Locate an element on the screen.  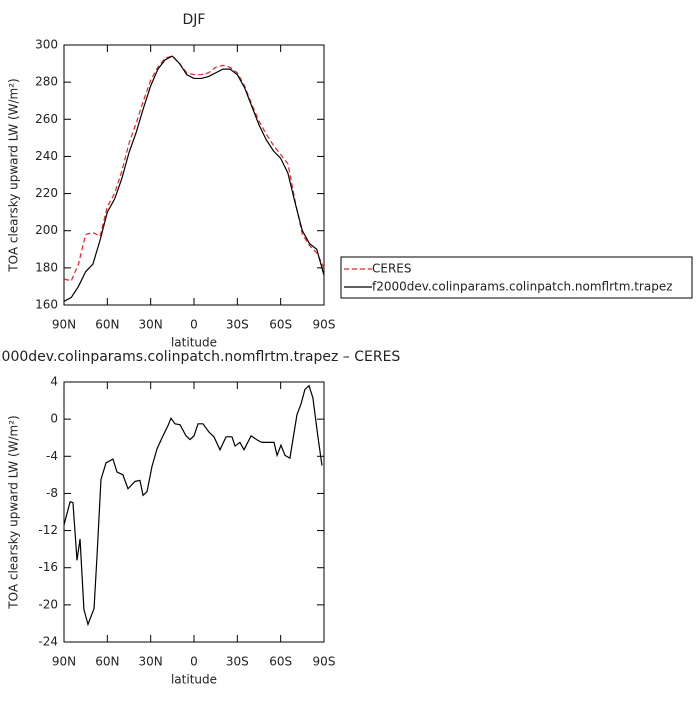
y-tick-label: -20 is located at coordinates (48, 604).